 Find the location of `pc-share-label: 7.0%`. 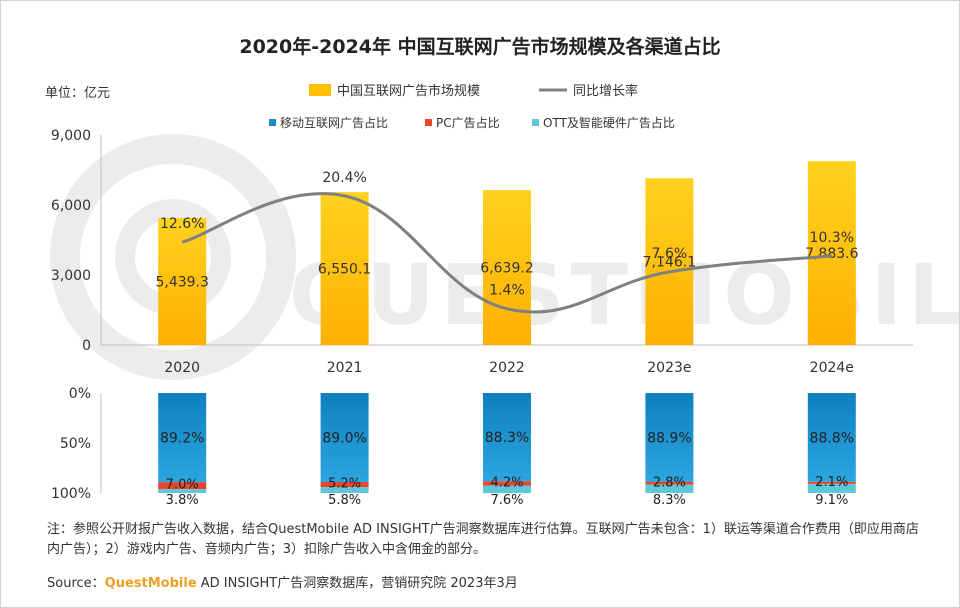

pc-share-label: 7.0% is located at coordinates (182, 485).